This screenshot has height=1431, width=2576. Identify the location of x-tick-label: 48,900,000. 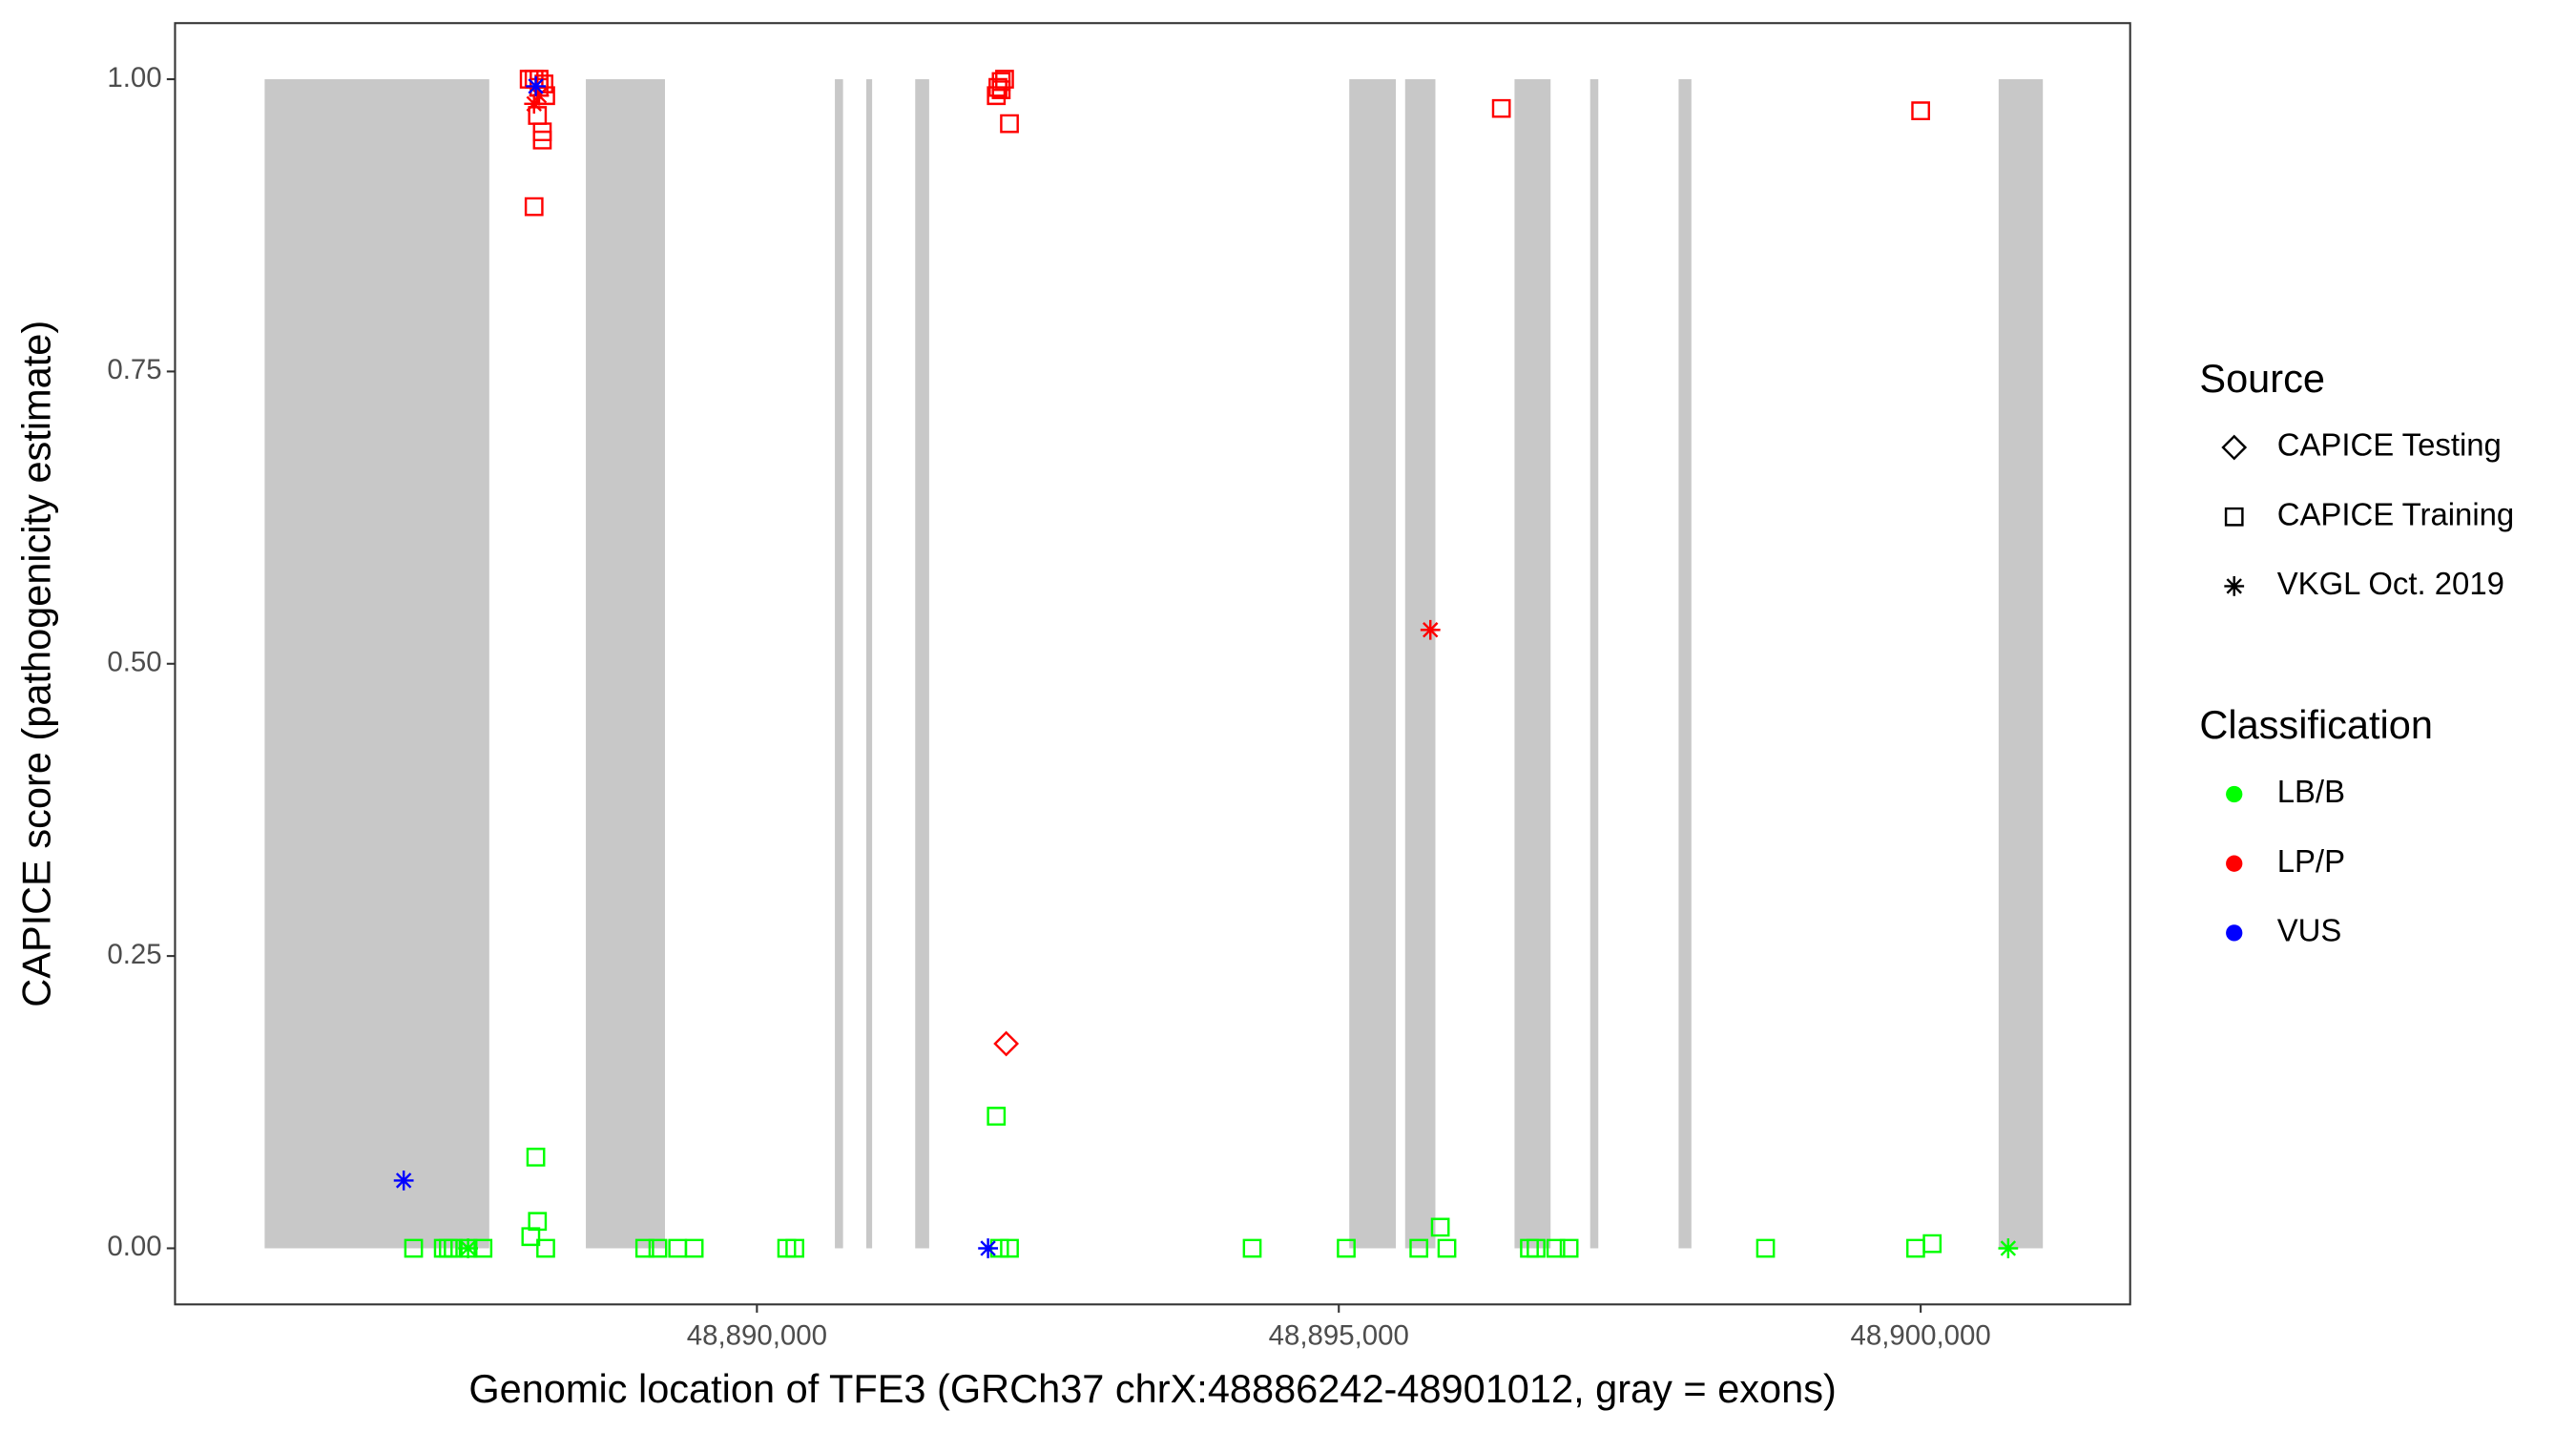
(1921, 1336).